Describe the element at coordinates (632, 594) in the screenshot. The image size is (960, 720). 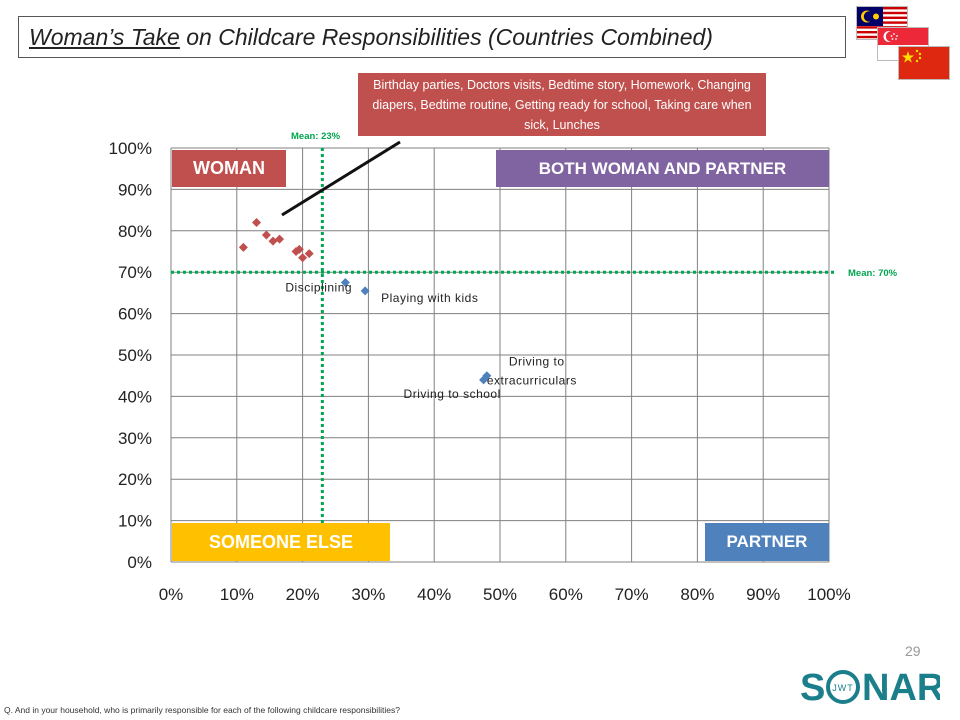
I see `x-tick-label: 70%` at that location.